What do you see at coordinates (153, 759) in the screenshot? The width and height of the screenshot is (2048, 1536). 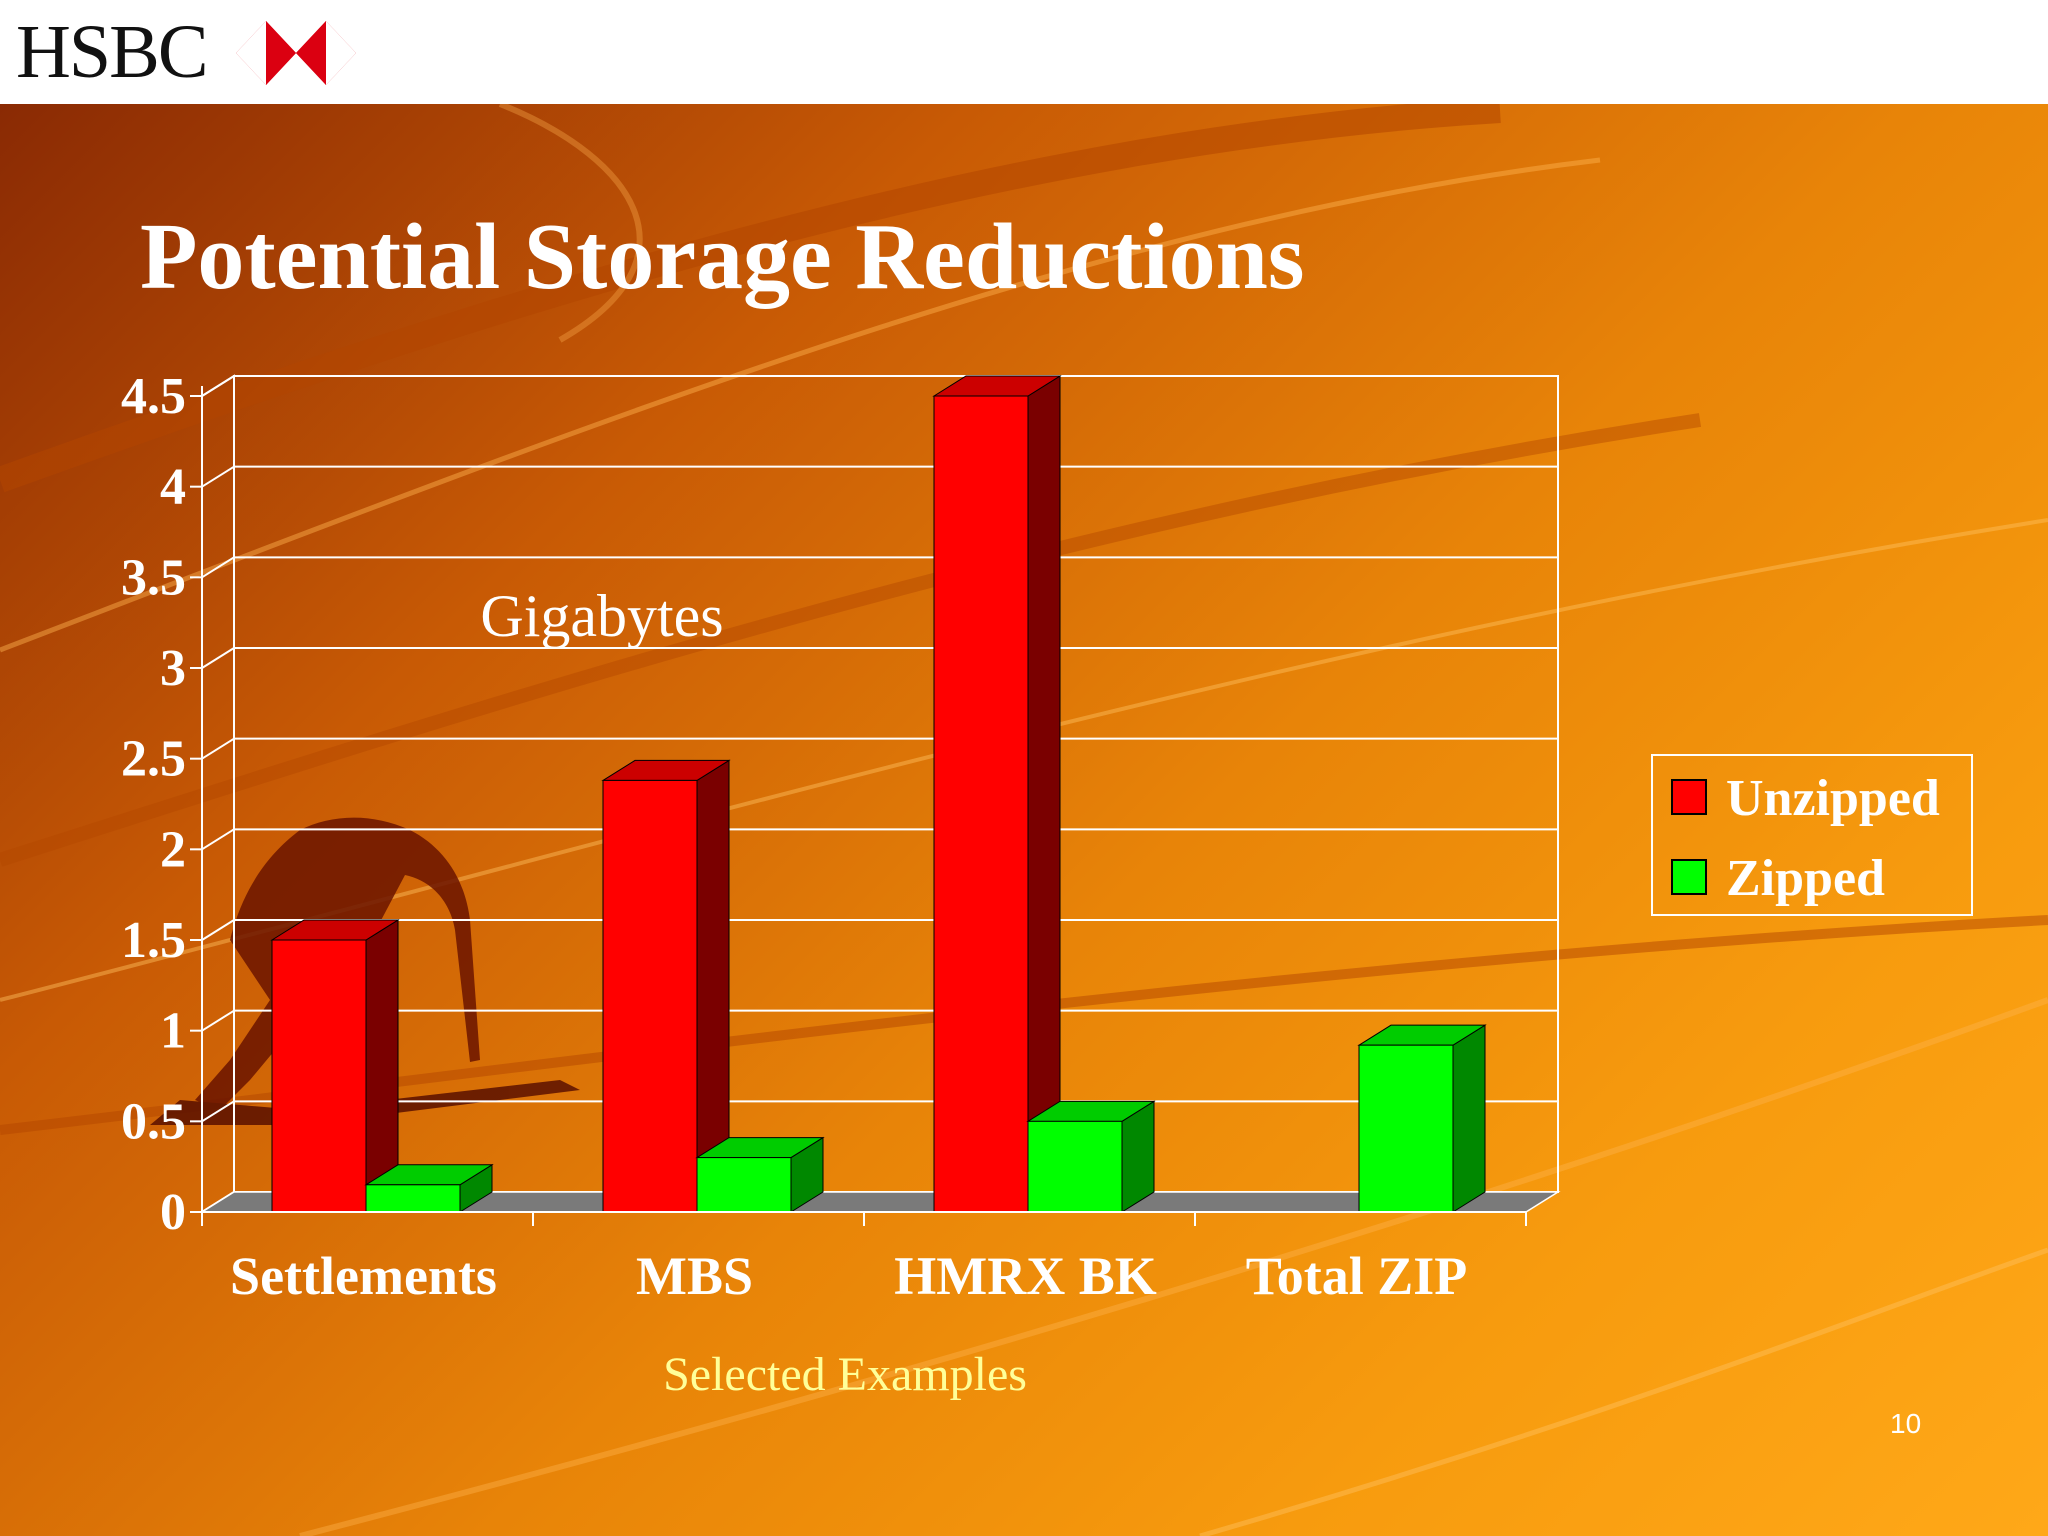 I see `y-tick-label: 2.5` at bounding box center [153, 759].